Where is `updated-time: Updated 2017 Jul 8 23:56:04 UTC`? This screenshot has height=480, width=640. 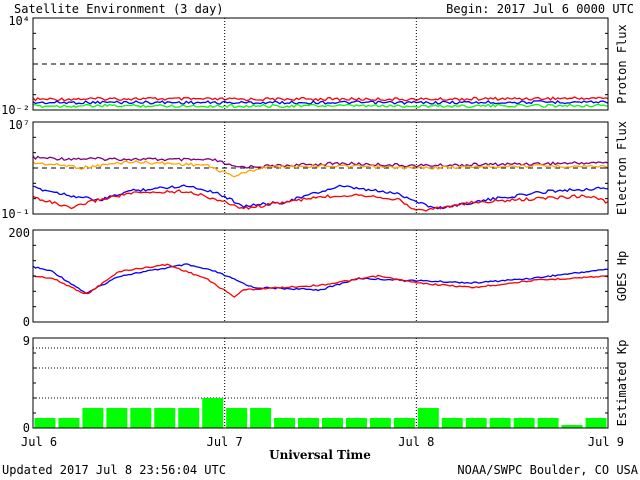
updated-time: Updated 2017 Jul 8 23:56:04 UTC is located at coordinates (114, 470).